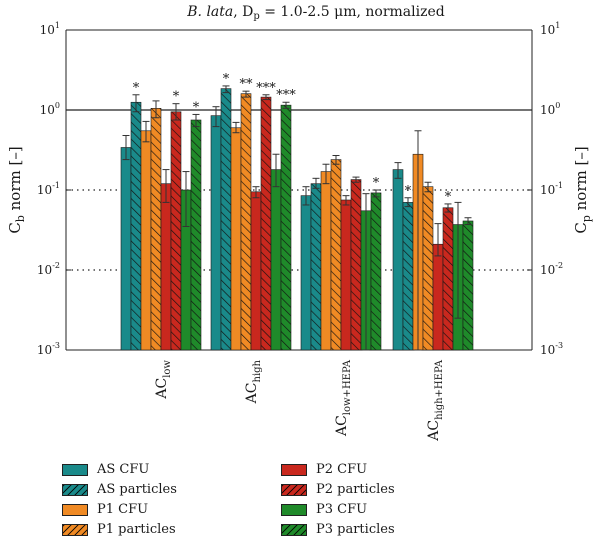 The width and height of the screenshot is (600, 546). Describe the element at coordinates (435, 400) in the screenshot. I see `x-category-label: AChigh+HEPA` at that location.